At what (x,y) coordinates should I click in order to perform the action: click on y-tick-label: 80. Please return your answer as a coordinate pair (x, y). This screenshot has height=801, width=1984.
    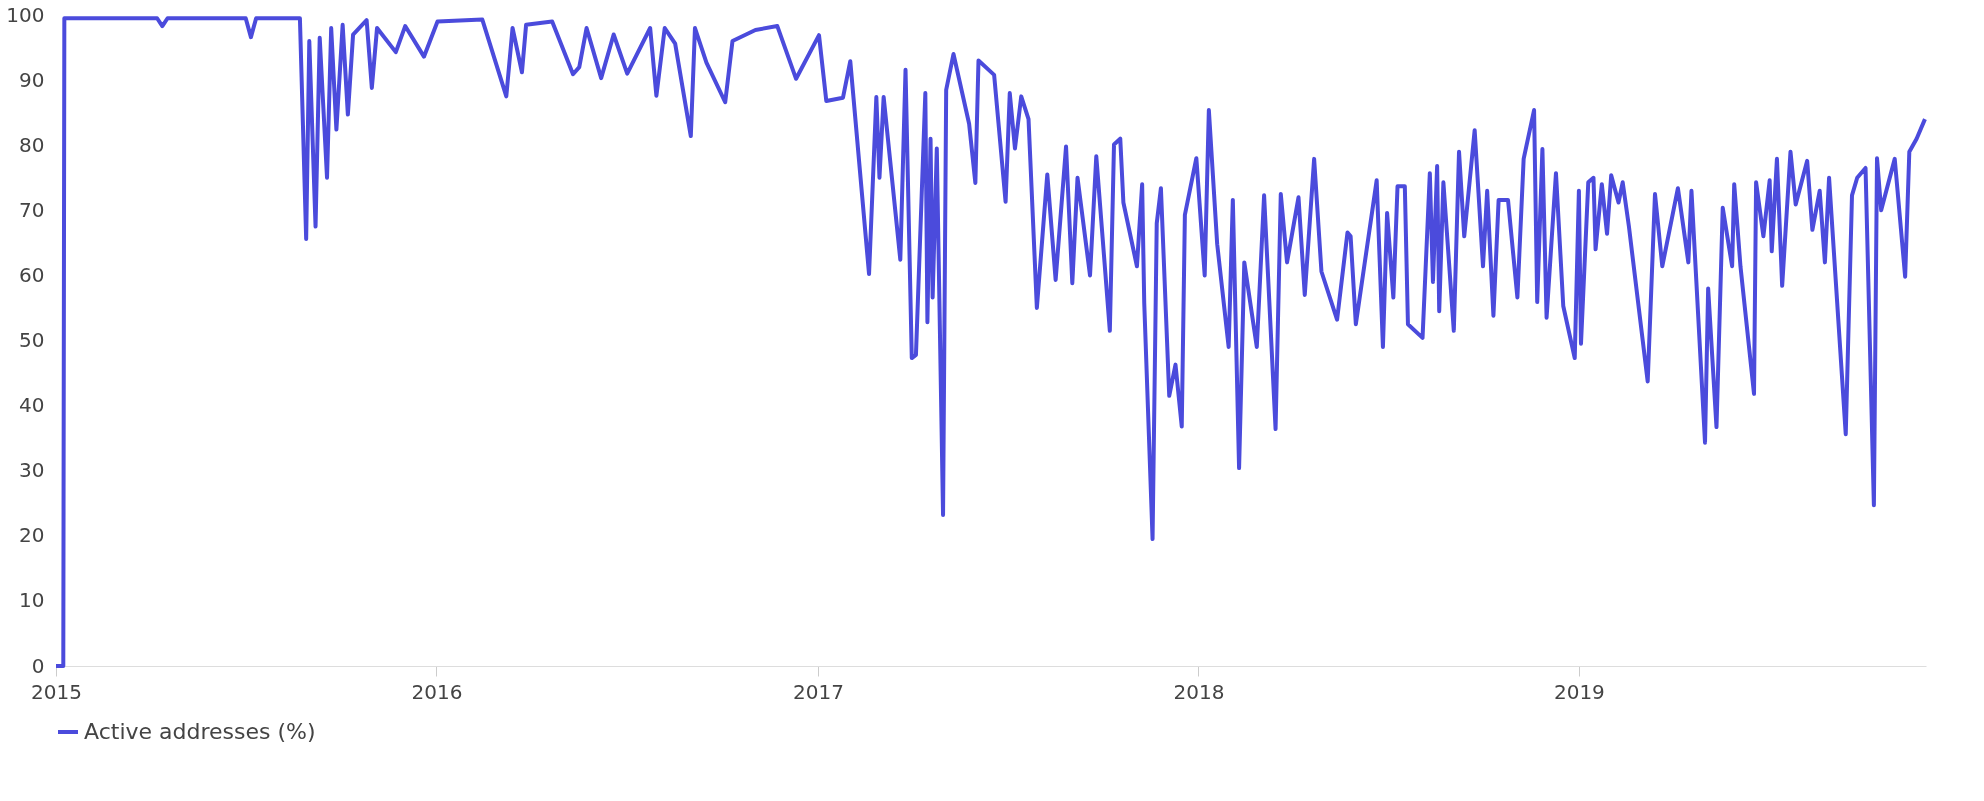
    Looking at the image, I should click on (32, 144).